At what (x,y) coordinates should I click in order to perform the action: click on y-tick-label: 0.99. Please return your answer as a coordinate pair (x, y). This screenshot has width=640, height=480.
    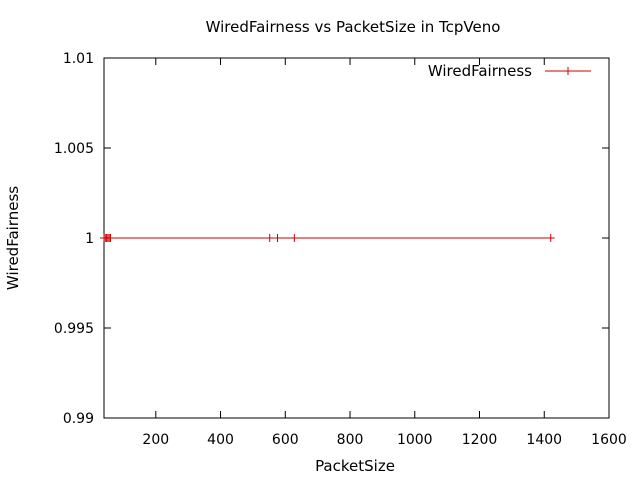
    Looking at the image, I should click on (78, 419).